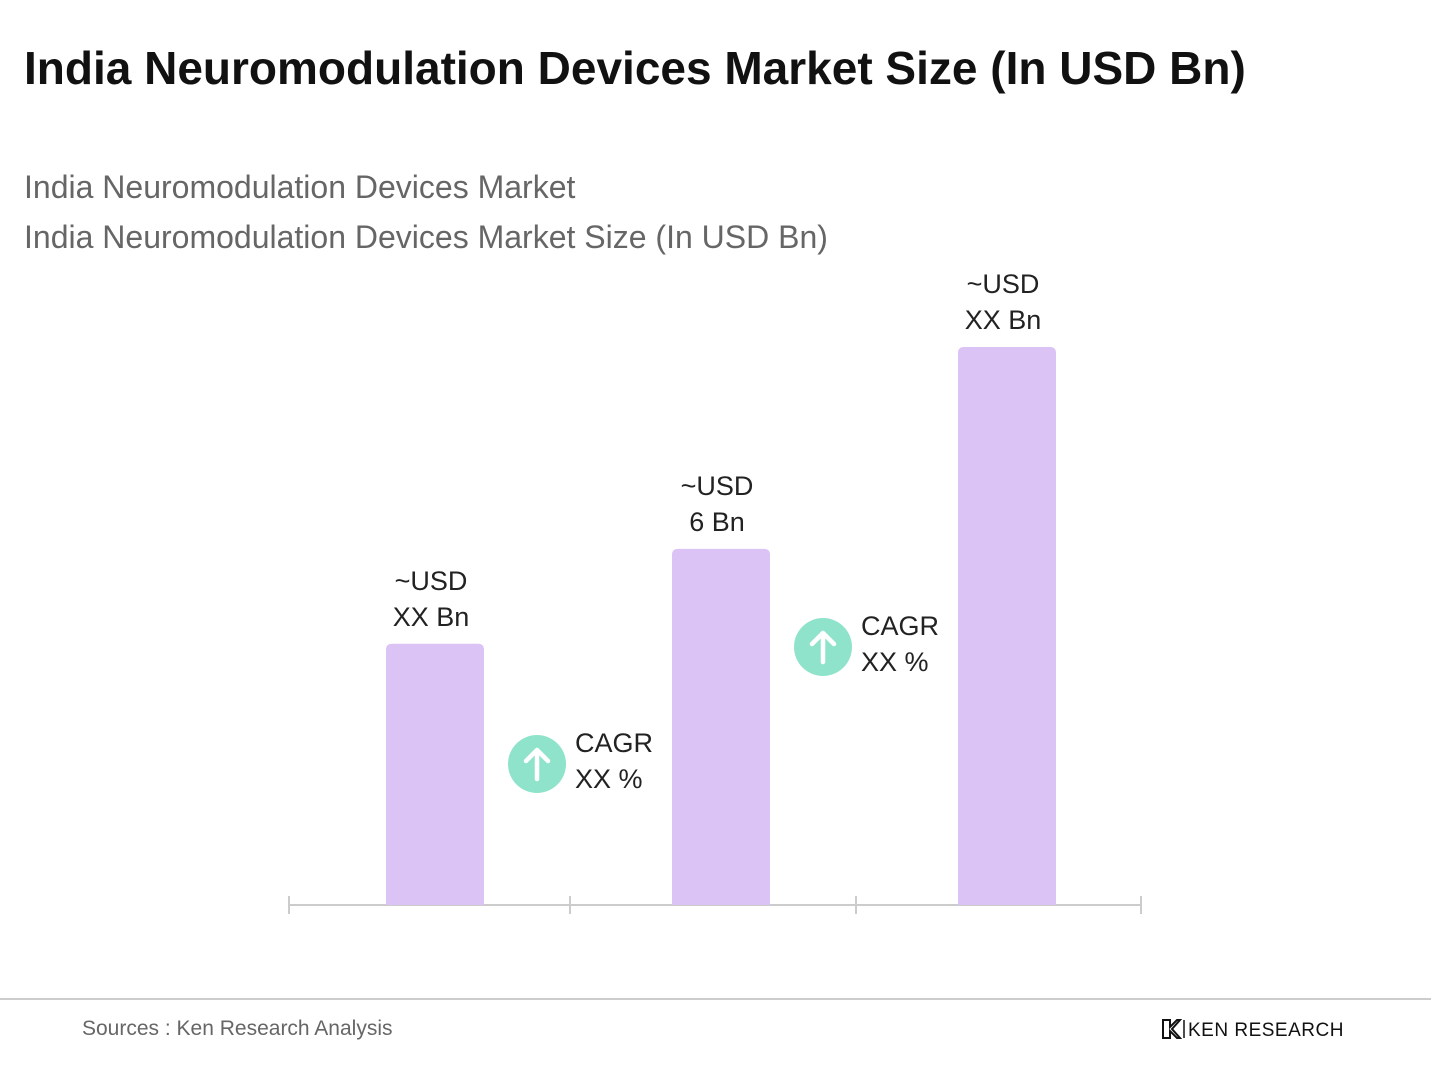  I want to click on subtitle: India Neuromodulation Devices Market, so click(299, 187).